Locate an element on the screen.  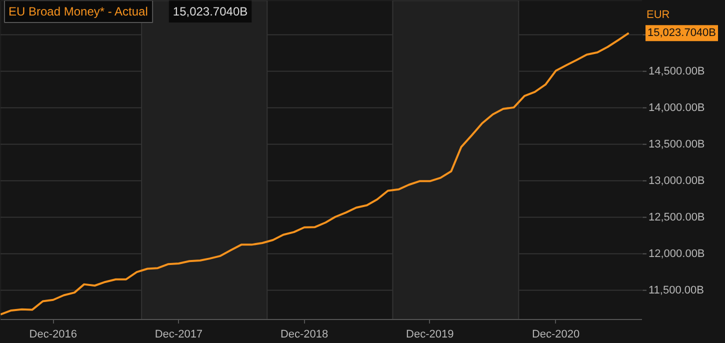
x-tick-label: Dec-2020 is located at coordinates (556, 334).